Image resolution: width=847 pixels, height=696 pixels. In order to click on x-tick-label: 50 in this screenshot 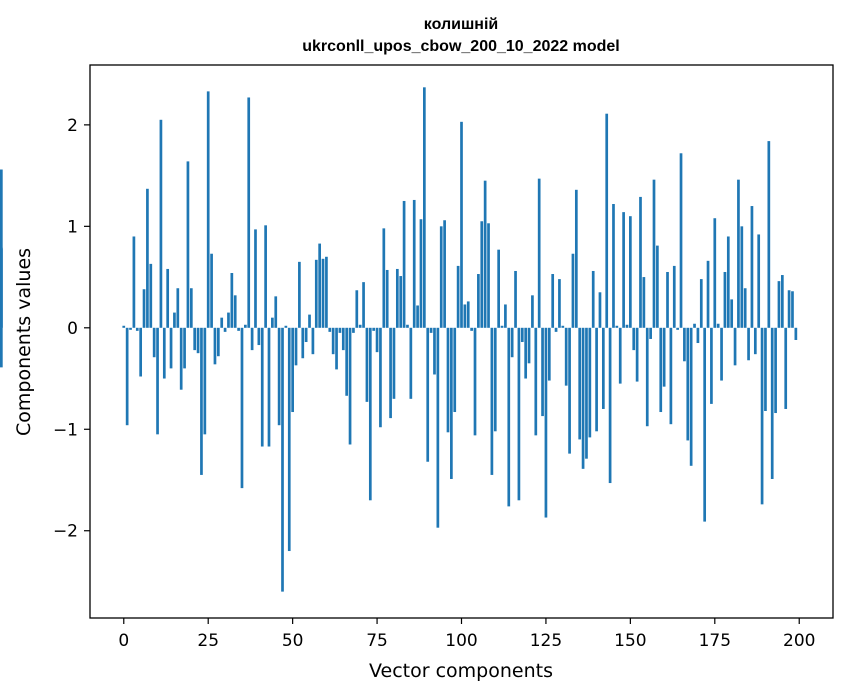, I will do `click(293, 641)`.